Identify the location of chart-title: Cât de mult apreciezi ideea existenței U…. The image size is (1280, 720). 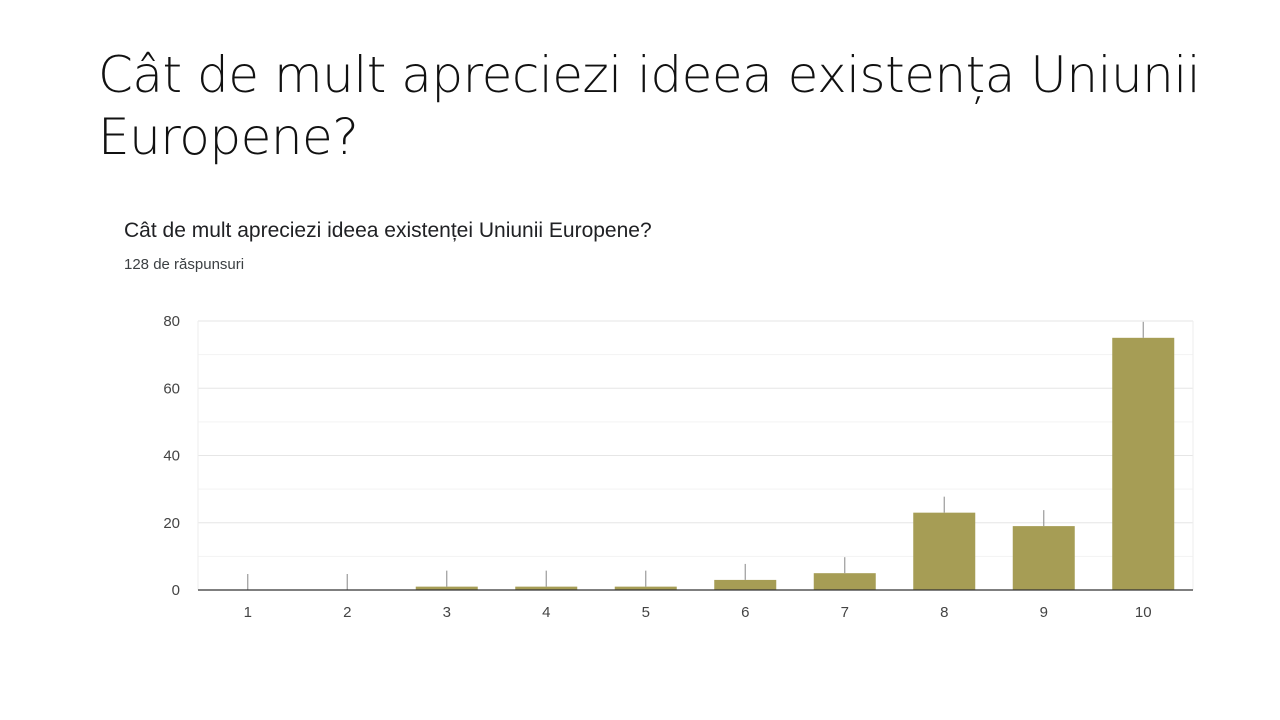
(388, 230).